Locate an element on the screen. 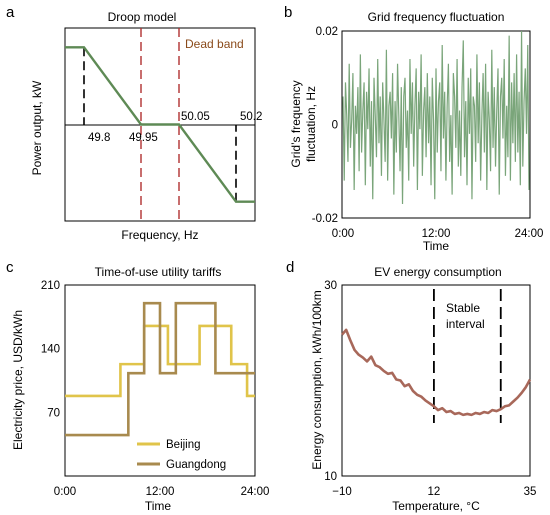  panel-b-title: Grid frequency fluctuation is located at coordinates (436, 17).